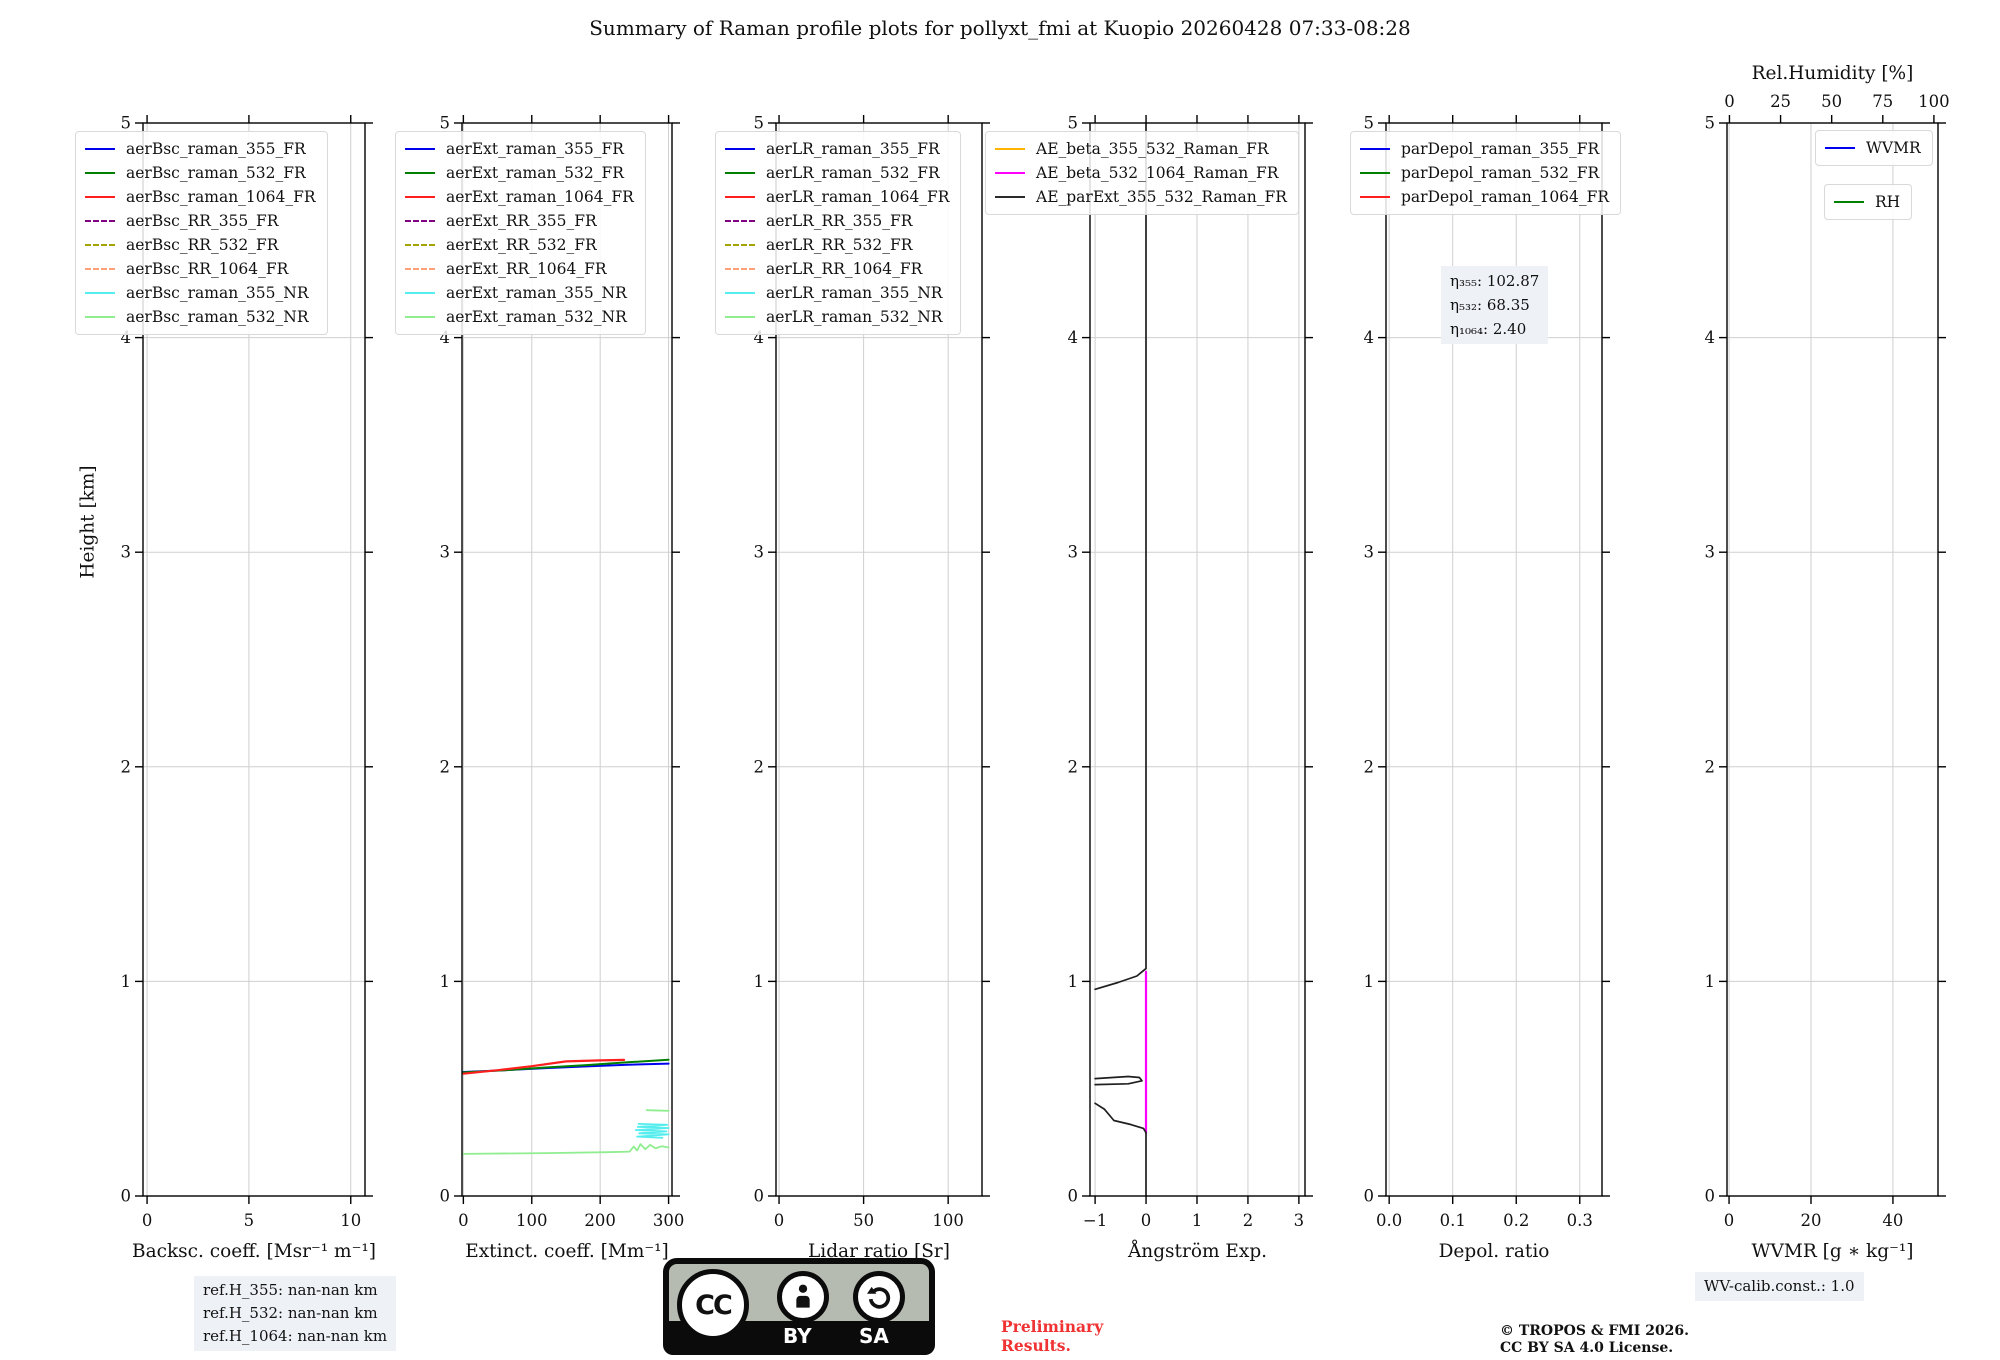 The height and width of the screenshot is (1360, 2000). Describe the element at coordinates (200, 269) in the screenshot. I see `legend-item: aerBsc_RR_1064_FR` at that location.